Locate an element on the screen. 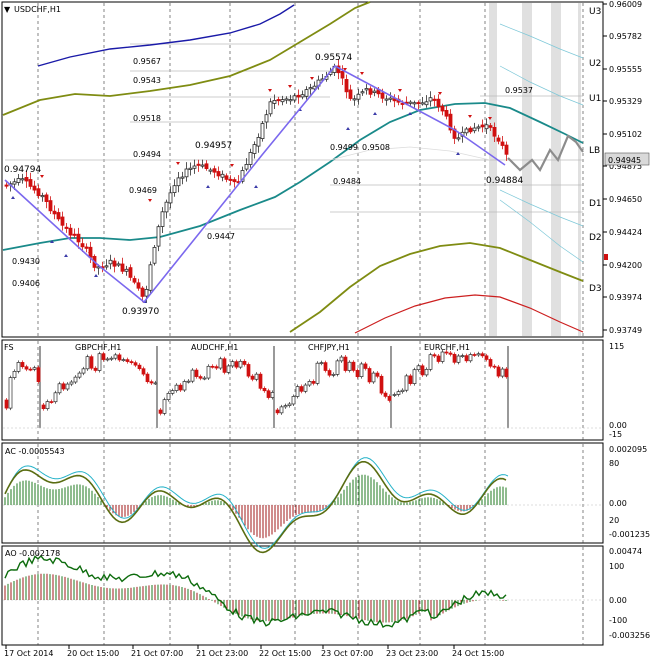 The height and width of the screenshot is (660, 650). svg-text: -0.003256 is located at coordinates (629, 635).